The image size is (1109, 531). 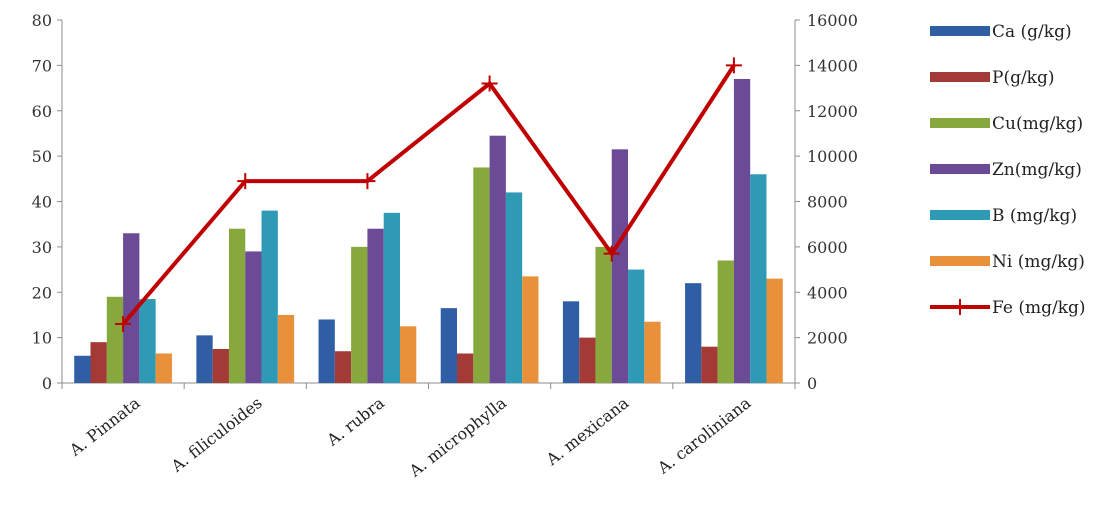 What do you see at coordinates (47, 383) in the screenshot?
I see `left-tick-label: 0` at bounding box center [47, 383].